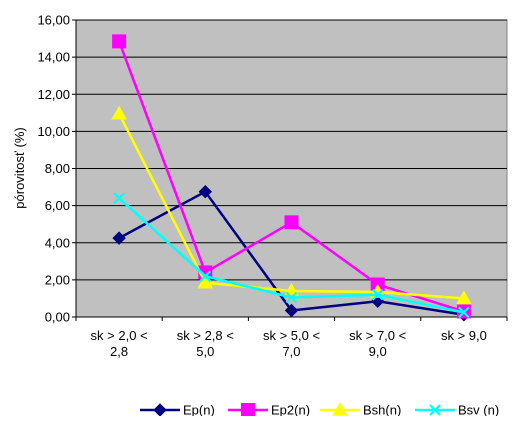 The height and width of the screenshot is (421, 528). What do you see at coordinates (205, 343) in the screenshot?
I see `x-tick-label: sk > 2,8 <5,0` at bounding box center [205, 343].